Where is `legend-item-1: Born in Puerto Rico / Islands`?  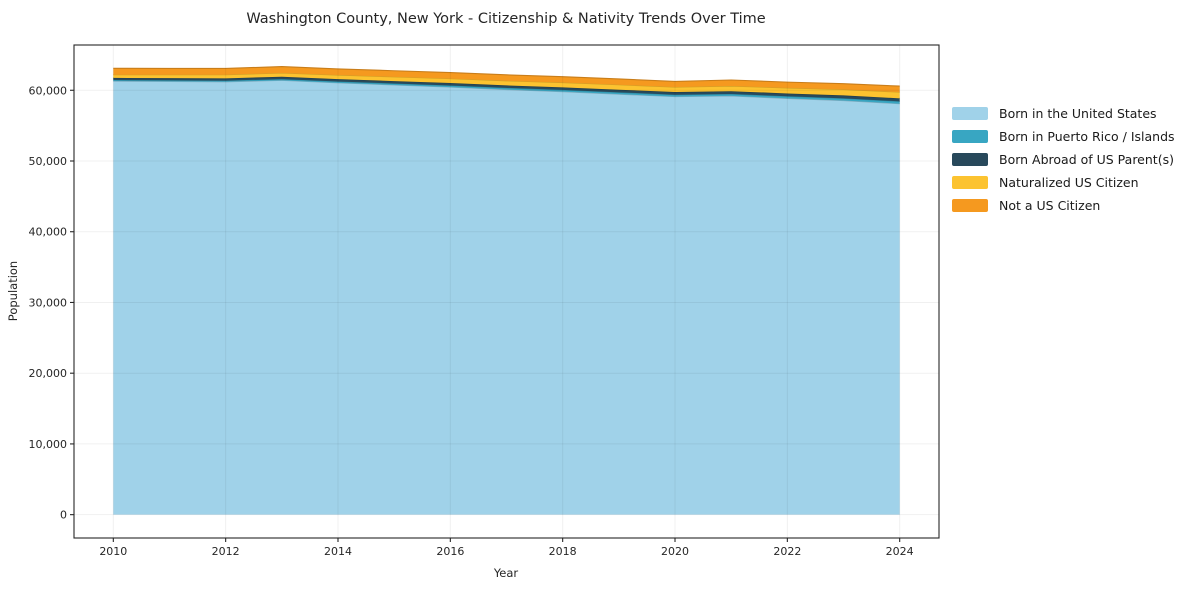
legend-item-1: Born in Puerto Rico / Islands is located at coordinates (1063, 136).